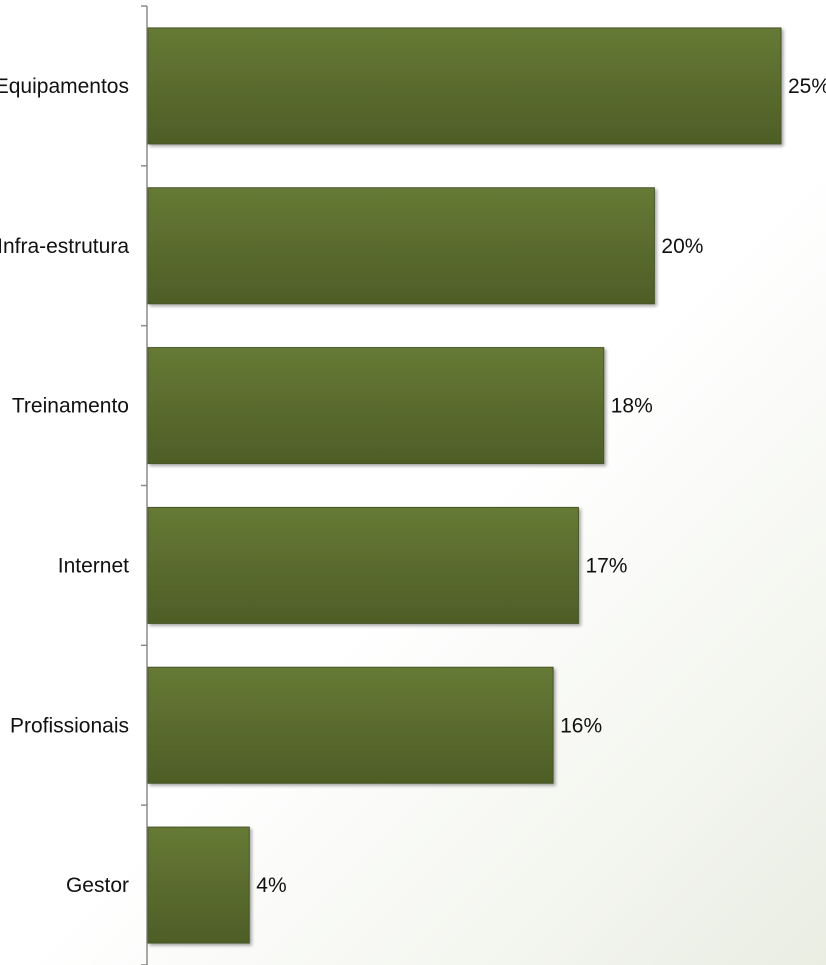 This screenshot has width=826, height=965. I want to click on category-label: Equipamentos, so click(64, 86).